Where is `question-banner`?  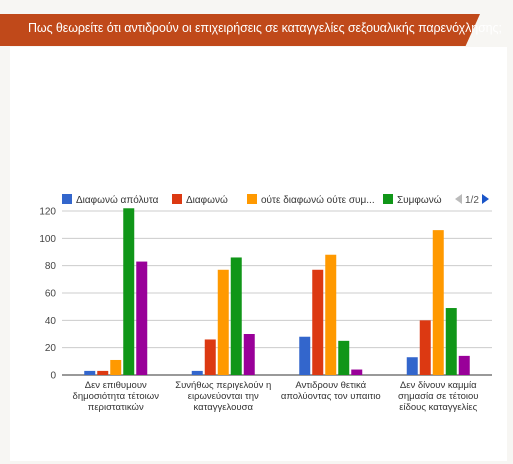
question-banner is located at coordinates (240, 30).